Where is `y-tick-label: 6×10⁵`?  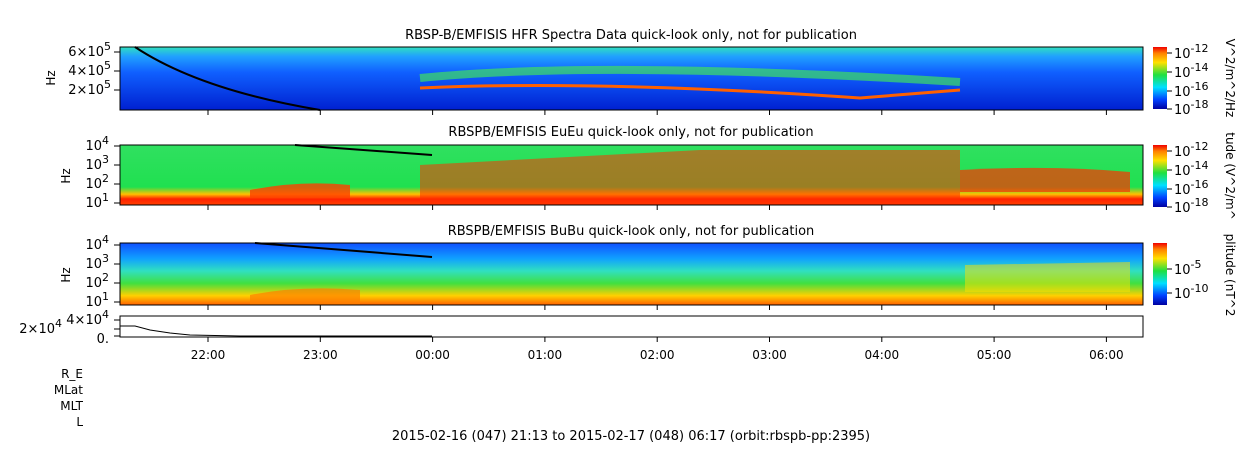
y-tick-label: 6×10⁵ is located at coordinates (89, 50).